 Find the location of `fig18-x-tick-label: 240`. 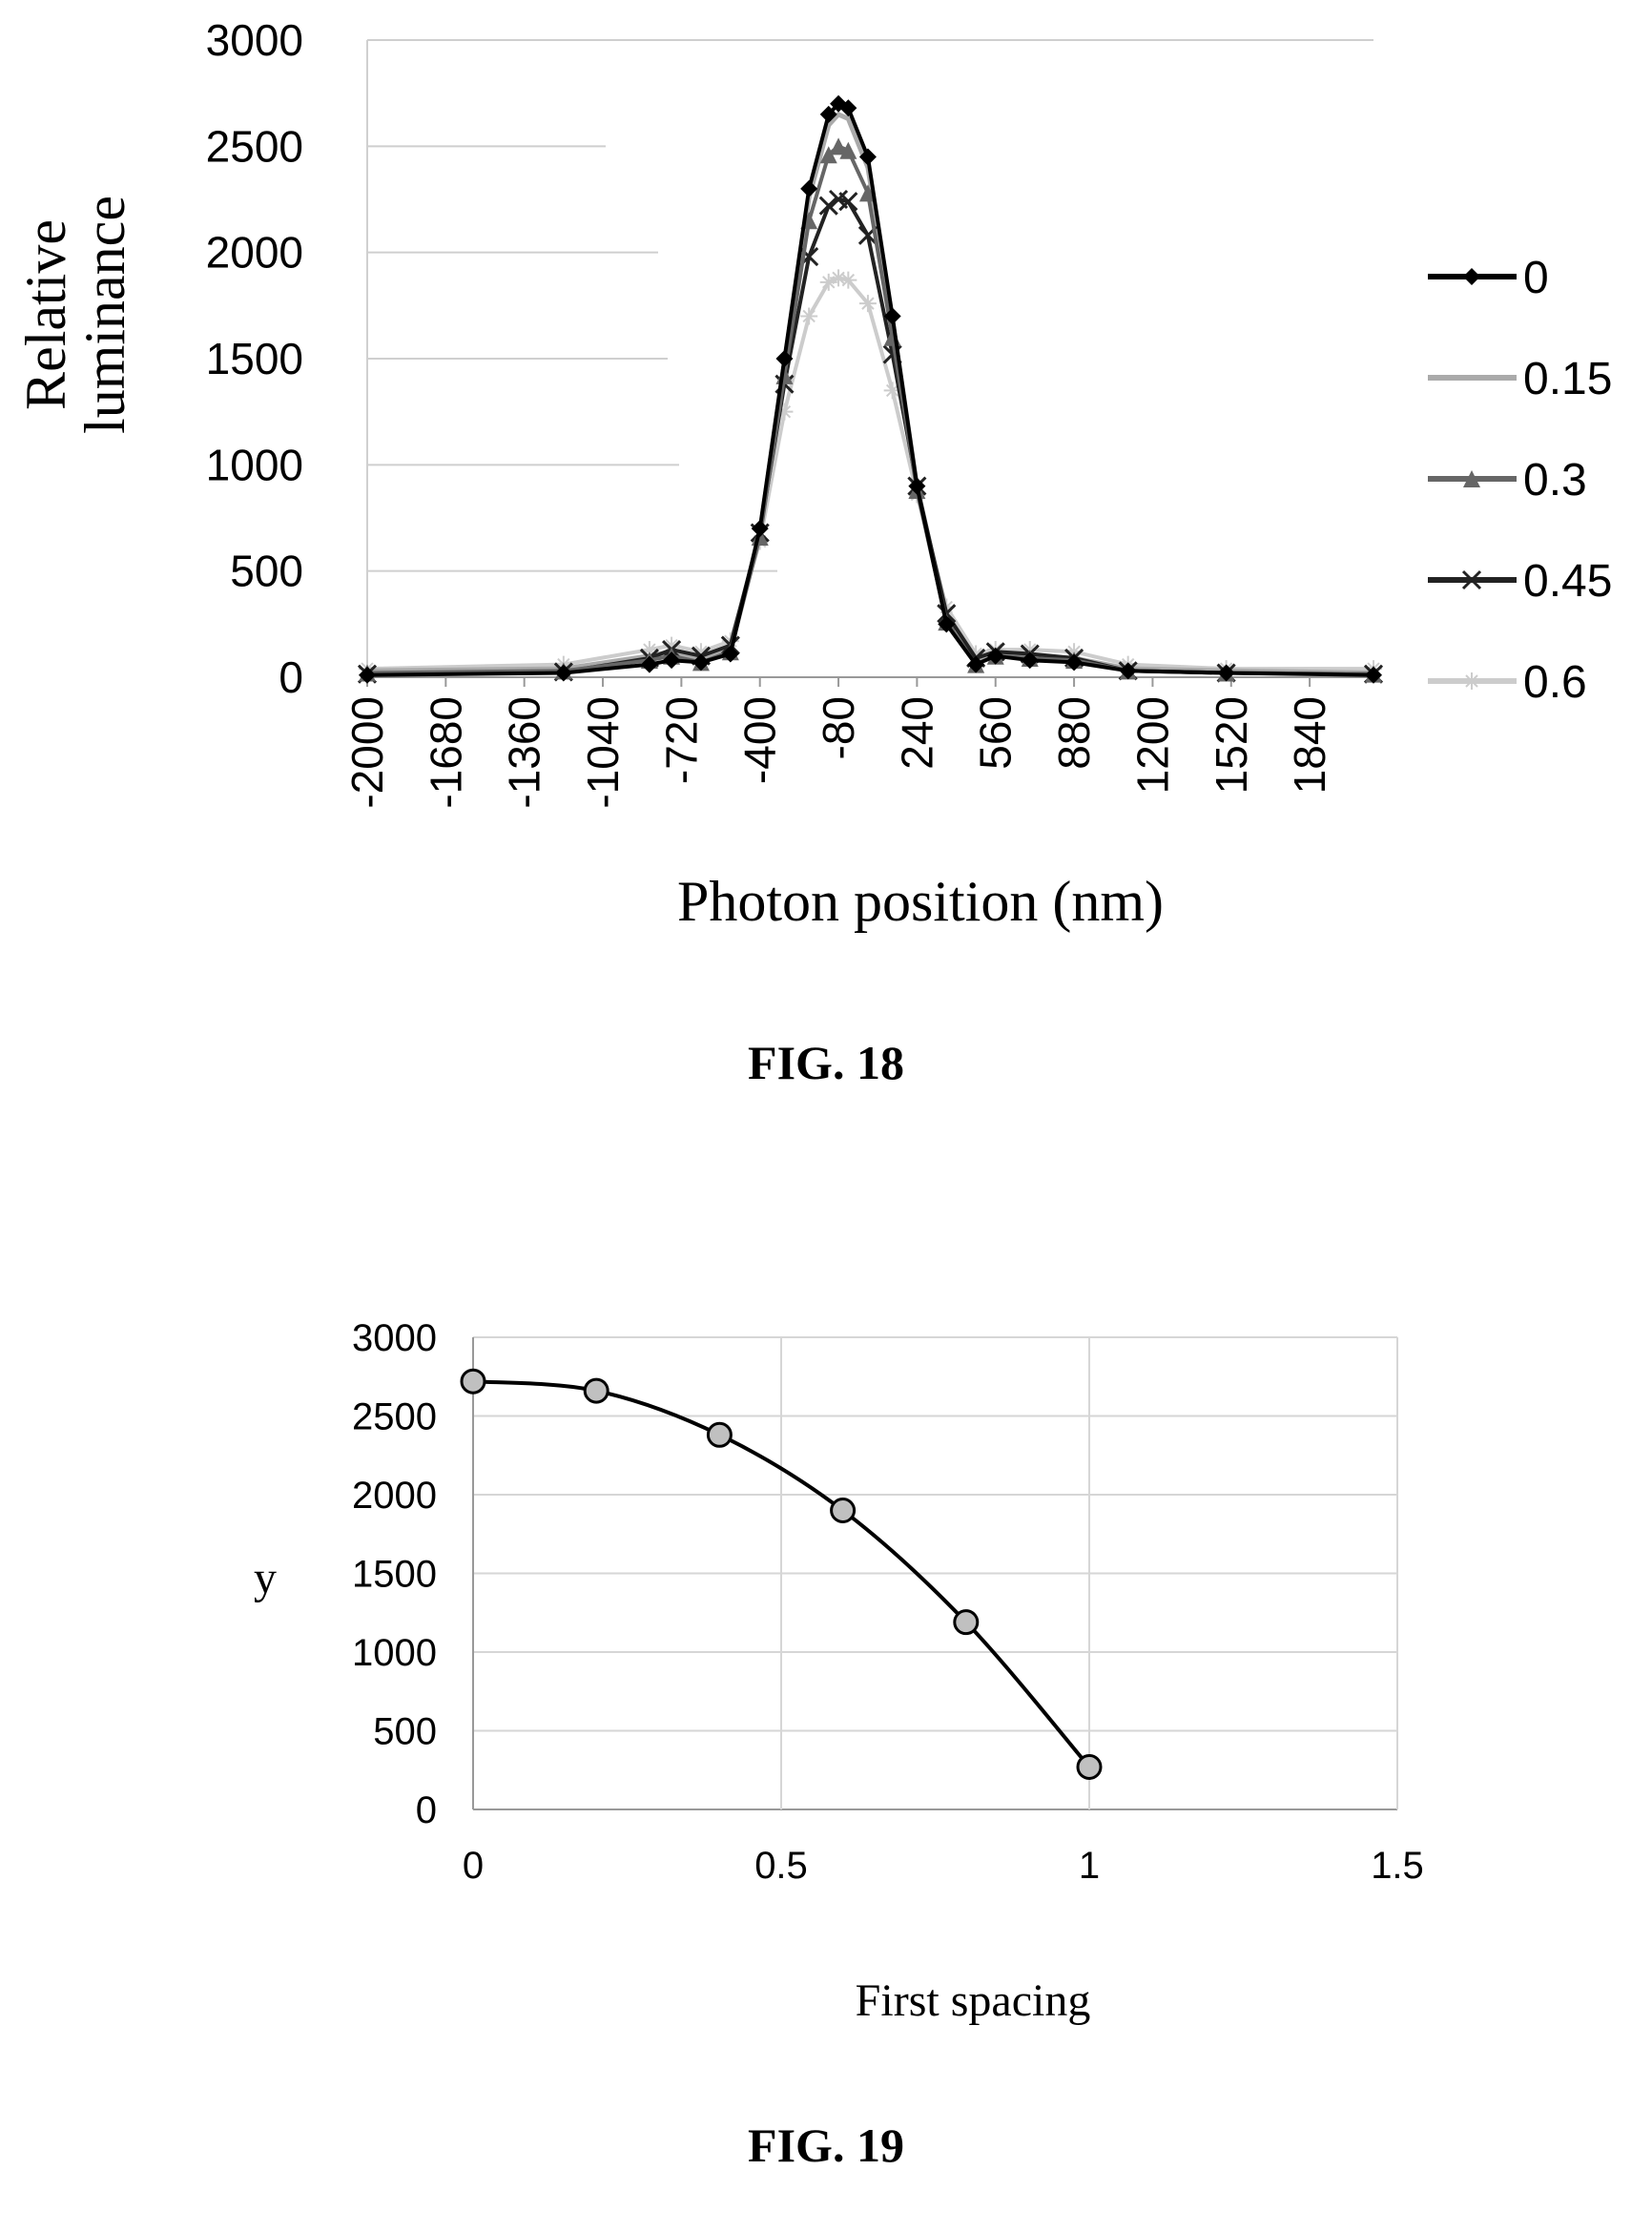

fig18-x-tick-label: 240 is located at coordinates (917, 733).